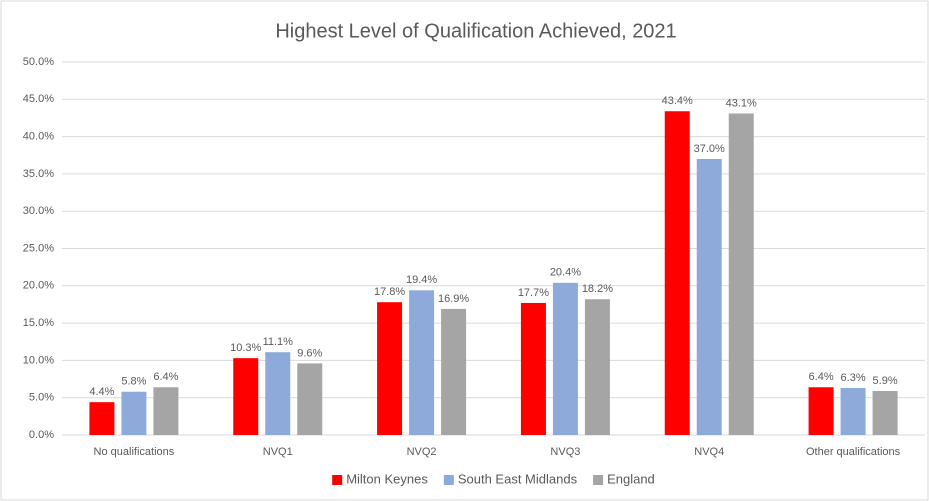 This screenshot has height=501, width=929. I want to click on y-tick-label: 50.0%, so click(38, 62).